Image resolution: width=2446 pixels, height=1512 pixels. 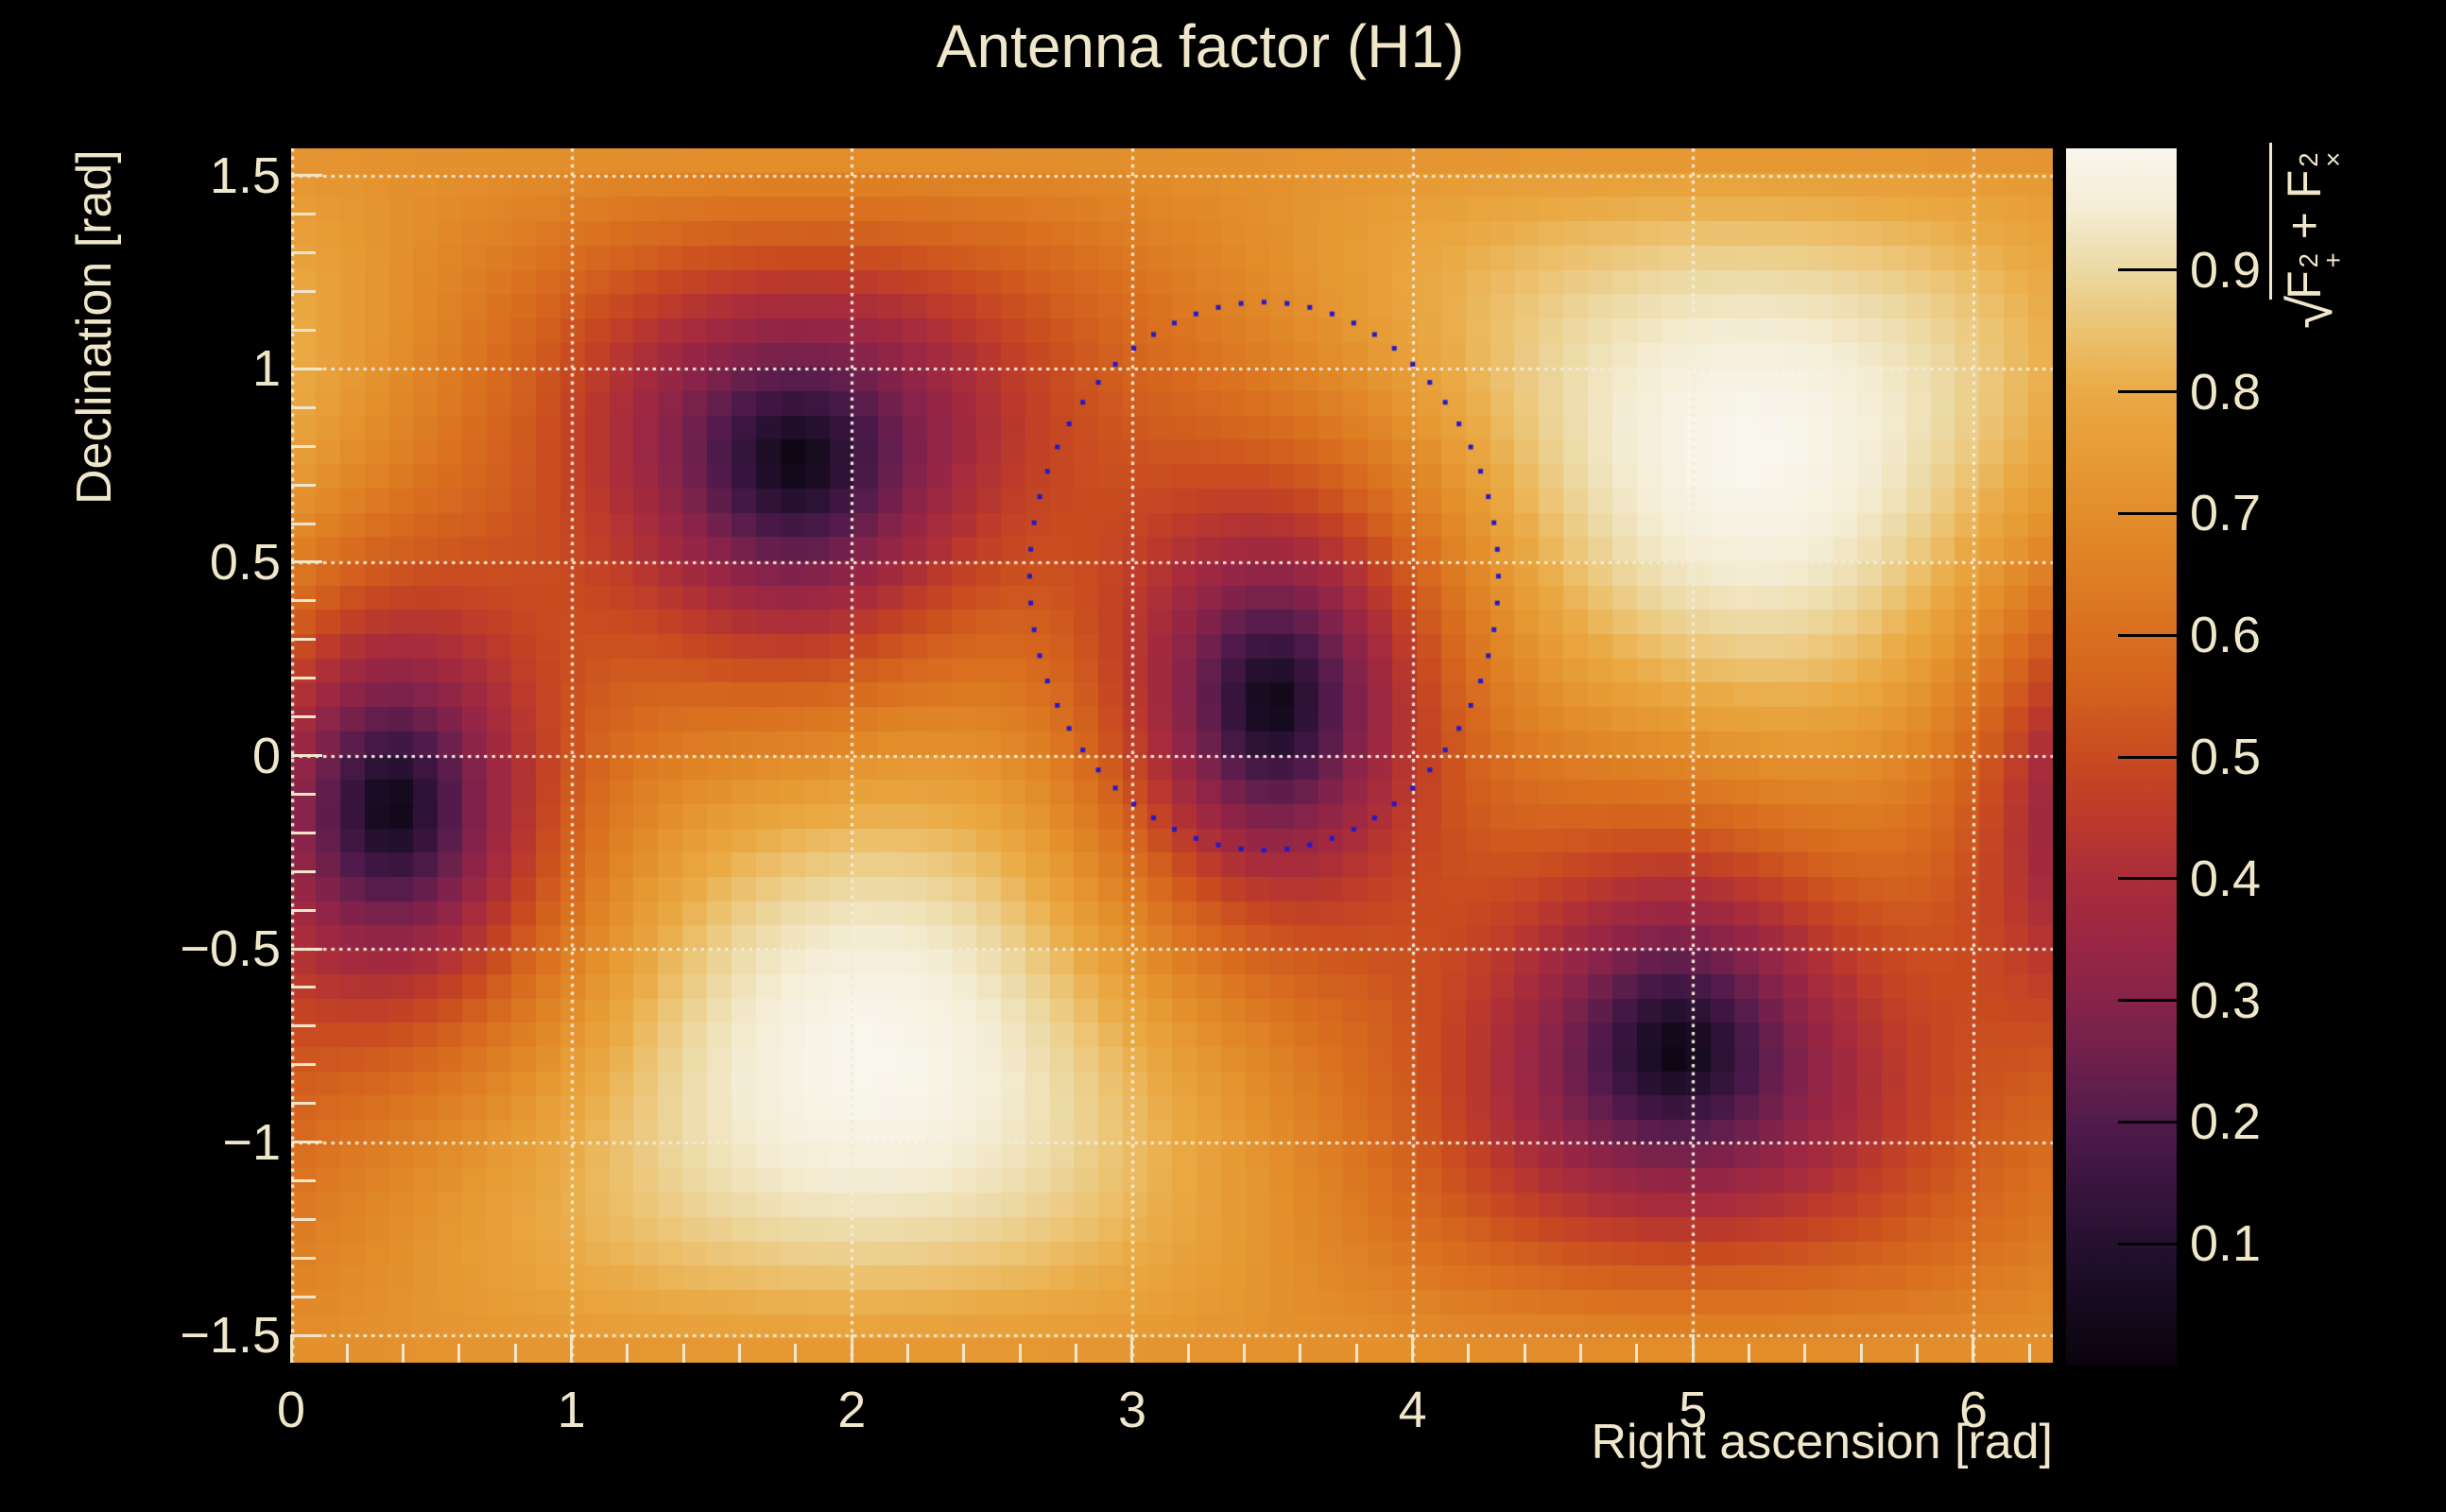 I want to click on colorbar-title: √F 2 + + F 2 ×, so click(x=2308, y=235).